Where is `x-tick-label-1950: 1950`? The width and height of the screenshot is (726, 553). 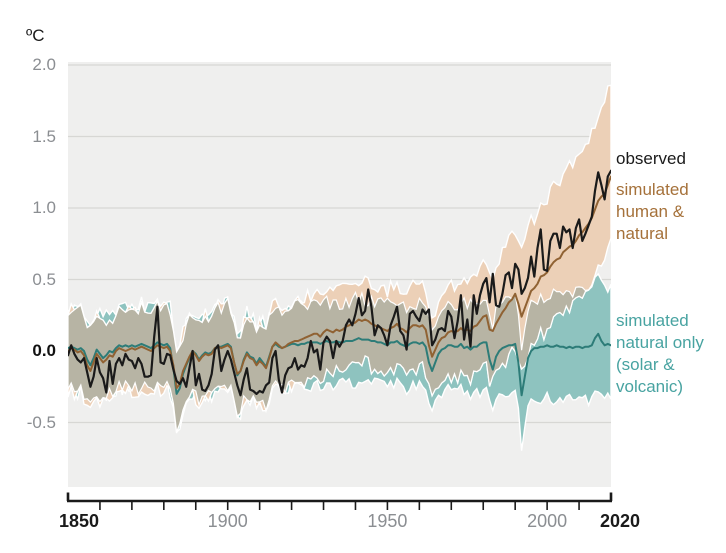 x-tick-label-1950: 1950 is located at coordinates (387, 521).